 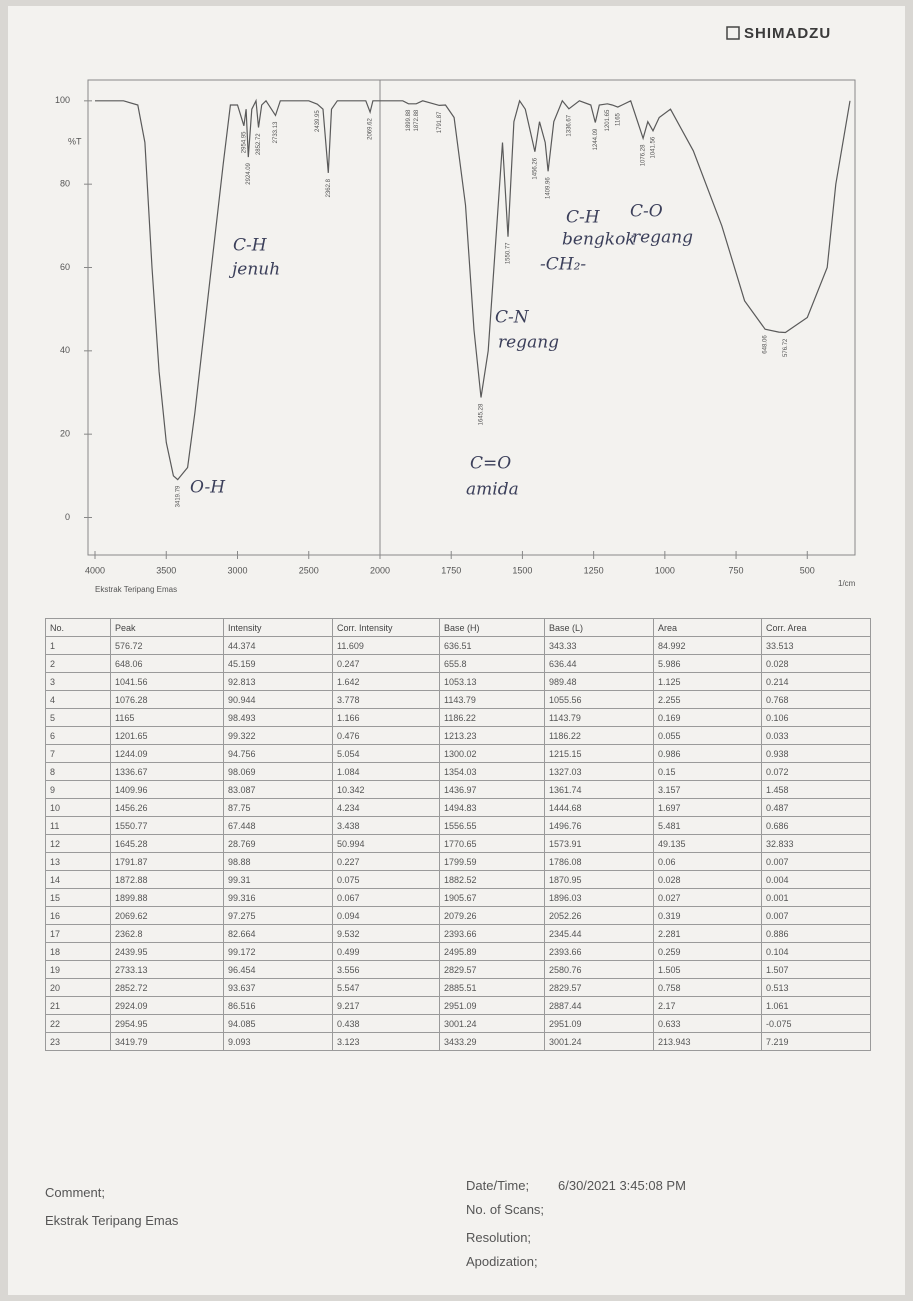 What do you see at coordinates (599, 915) in the screenshot?
I see `table-cell: 2052.26` at bounding box center [599, 915].